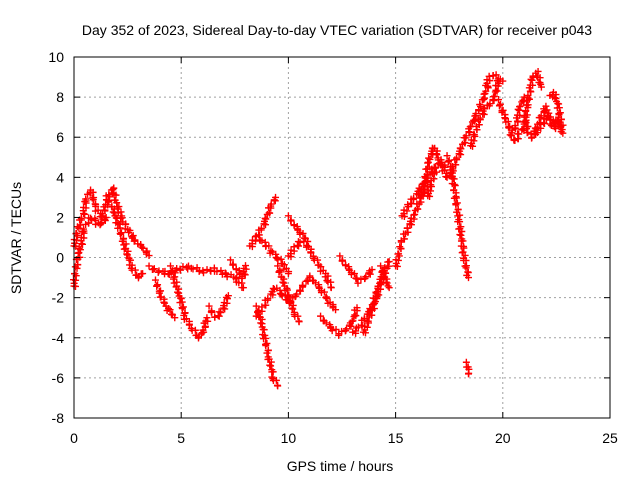 This screenshot has width=640, height=485. I want to click on y-tick-label: 2, so click(60, 217).